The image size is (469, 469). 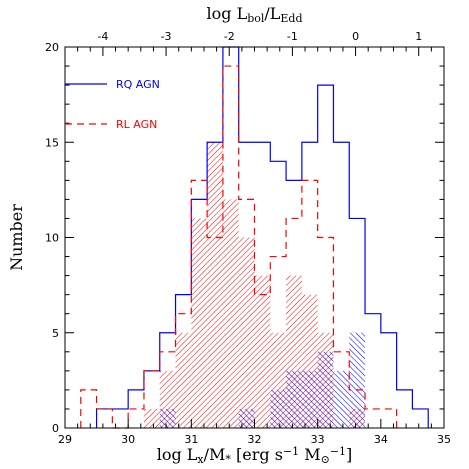 What do you see at coordinates (254, 14) in the screenshot?
I see `top-x-axis-label: log Lbol/LEdd` at bounding box center [254, 14].